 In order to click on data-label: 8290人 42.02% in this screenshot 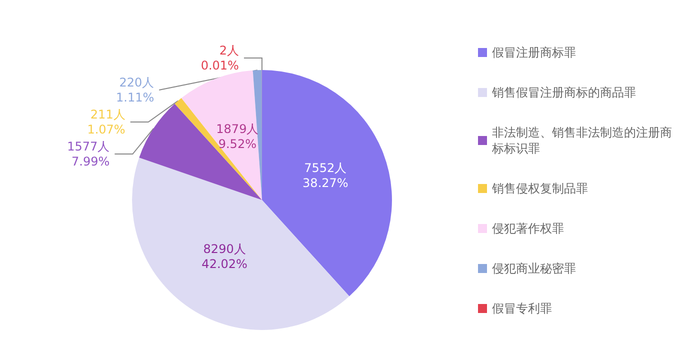, I will do `click(225, 257)`.